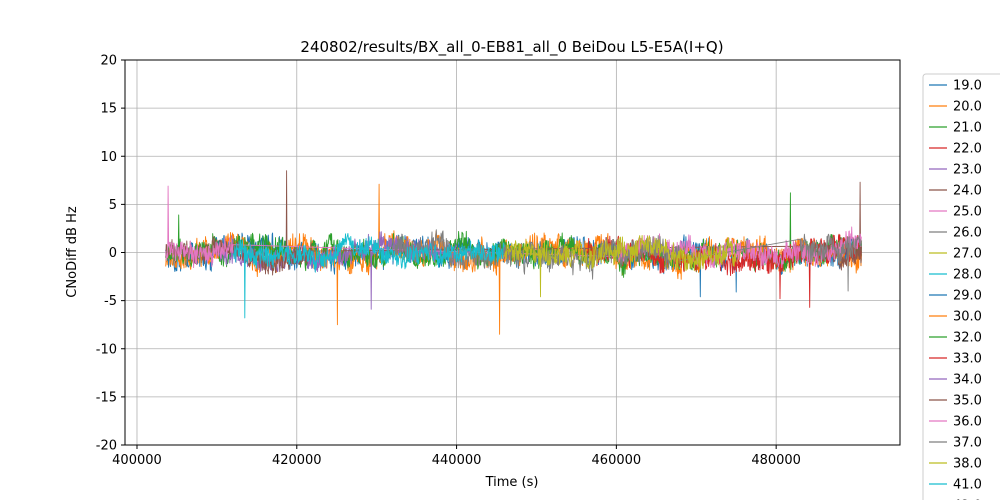 Image resolution: width=1000 pixels, height=500 pixels. I want to click on y-axis: -20 -15 -10 -5 0 5 10 15 20, so click(110, 254).